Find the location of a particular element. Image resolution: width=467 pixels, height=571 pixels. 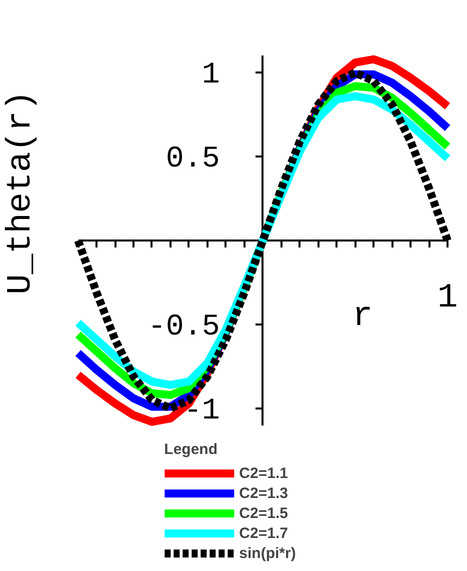

y-tick-label: 1 is located at coordinates (211, 75).